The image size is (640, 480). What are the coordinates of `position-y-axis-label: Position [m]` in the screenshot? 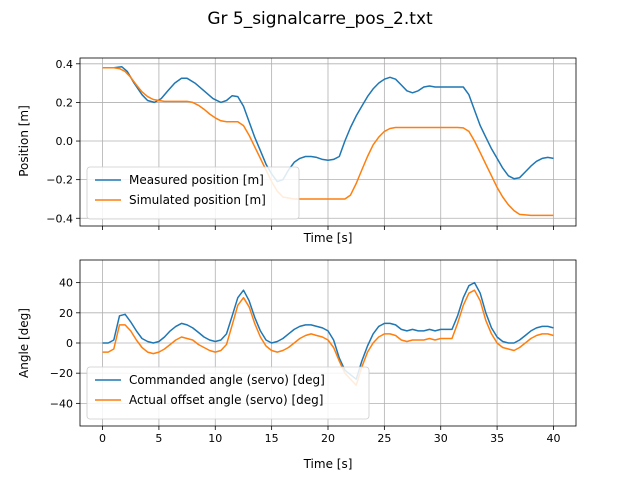 It's located at (24, 141).